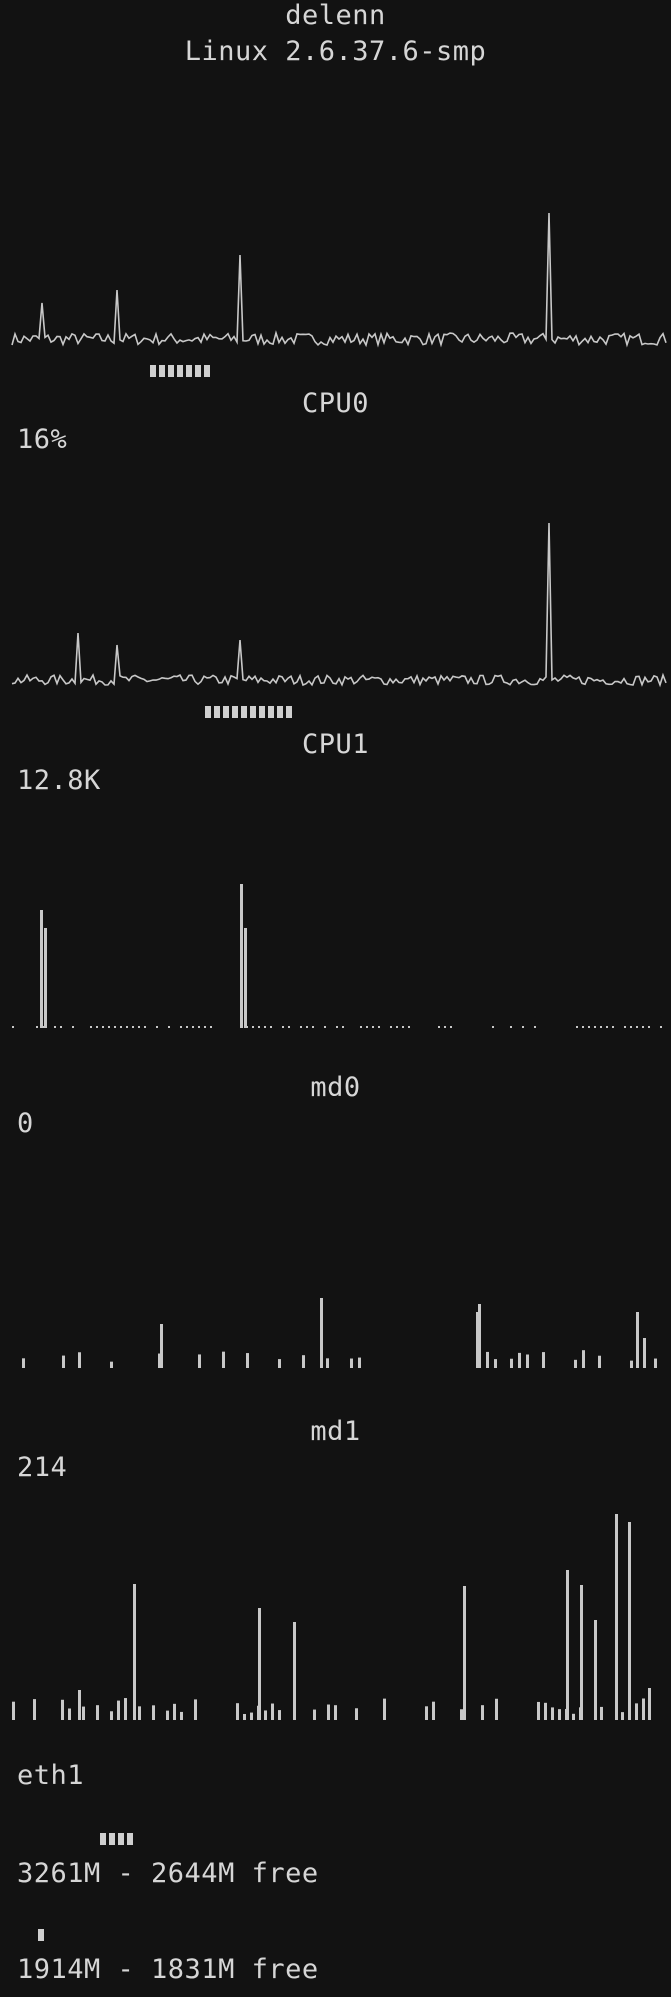 The height and width of the screenshot is (1997, 671). What do you see at coordinates (339, 1333) in the screenshot?
I see `md1-graph` at bounding box center [339, 1333].